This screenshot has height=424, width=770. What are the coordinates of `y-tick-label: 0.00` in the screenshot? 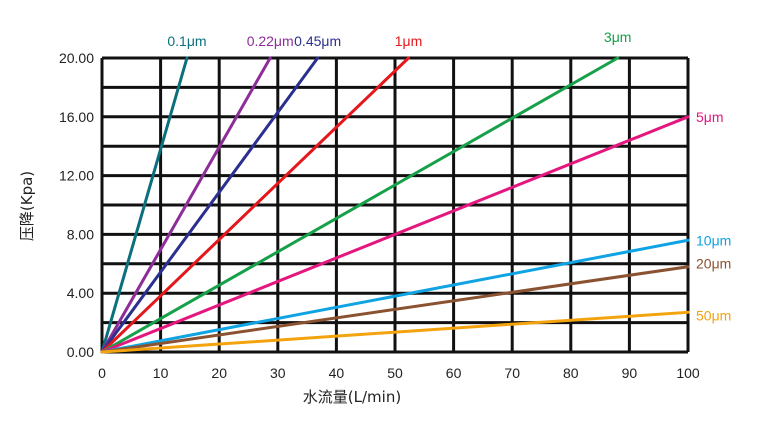 It's located at (80, 352).